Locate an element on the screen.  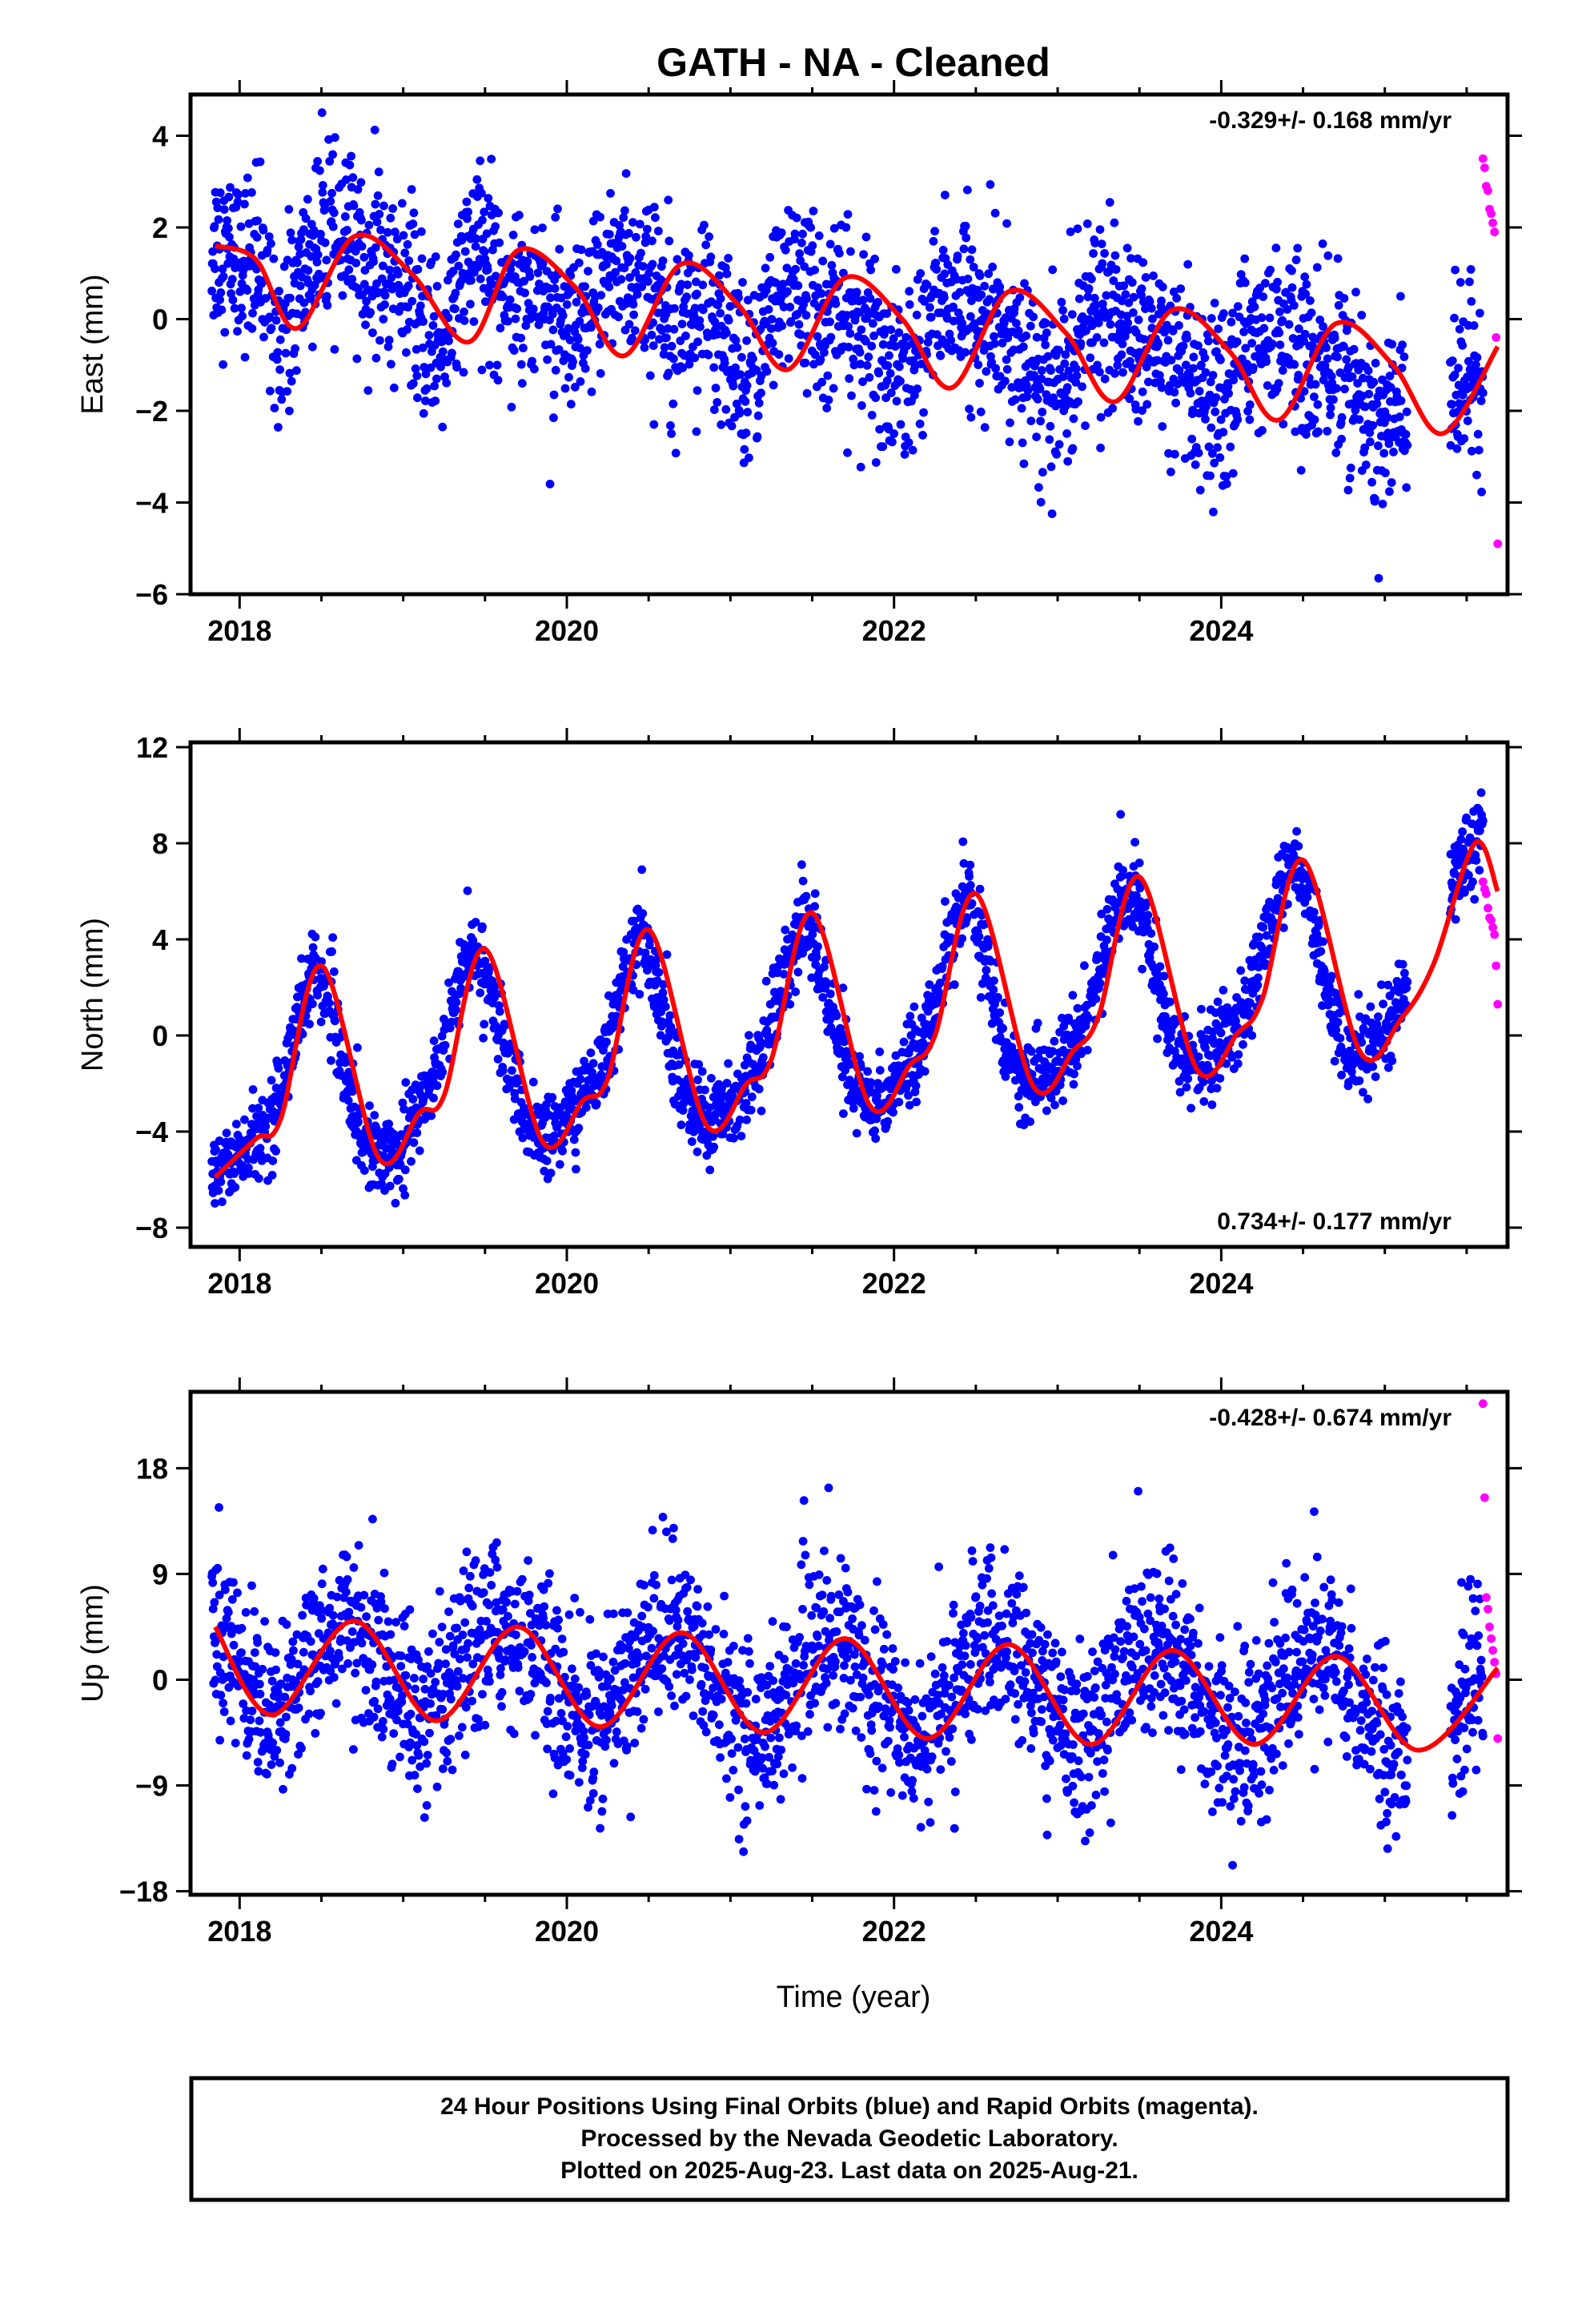
x-tick-label: 2022 is located at coordinates (894, 1283).